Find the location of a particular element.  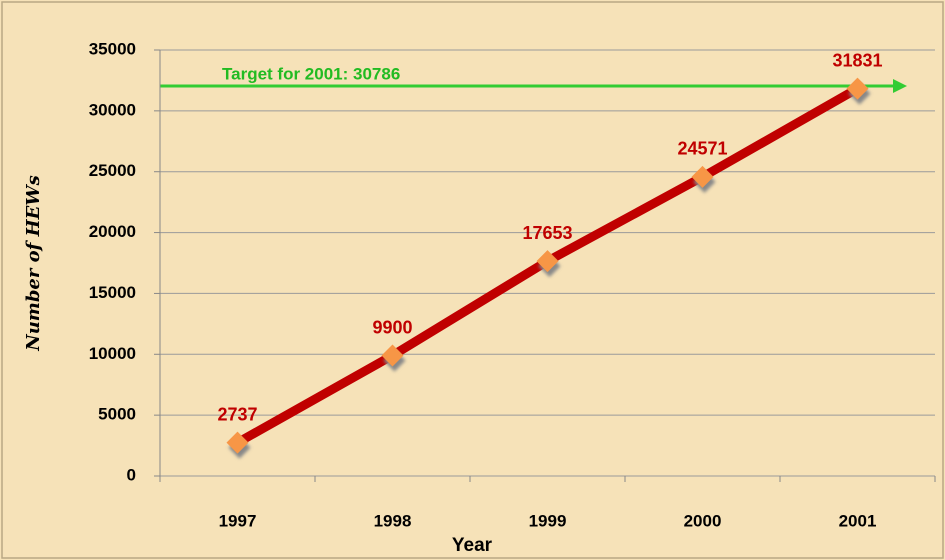

y-tick-label: 20000 is located at coordinates (112, 231).